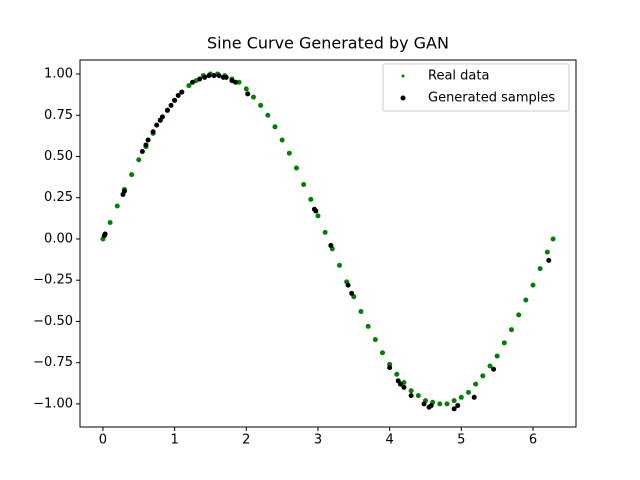  Describe the element at coordinates (318, 440) in the screenshot. I see `x-tick-label: 3` at that location.